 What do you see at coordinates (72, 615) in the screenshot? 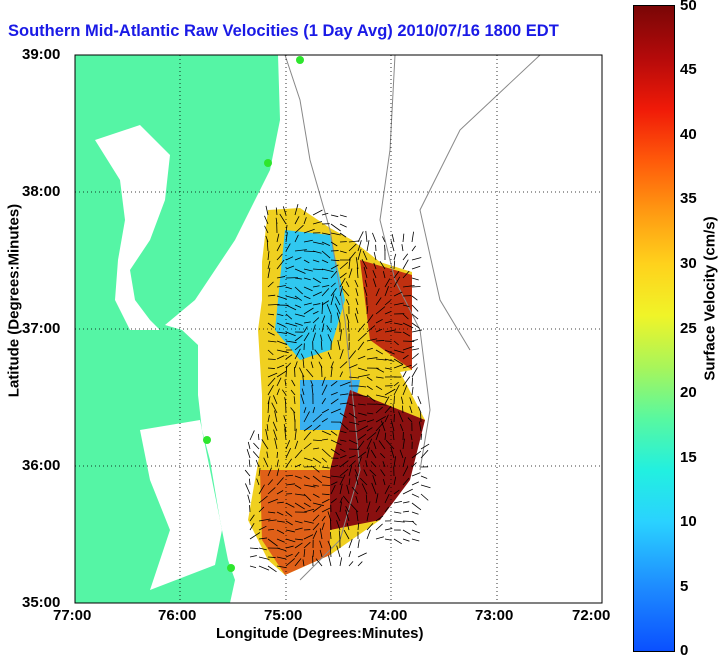
I see `x-tick-label: 77:00` at bounding box center [72, 615].